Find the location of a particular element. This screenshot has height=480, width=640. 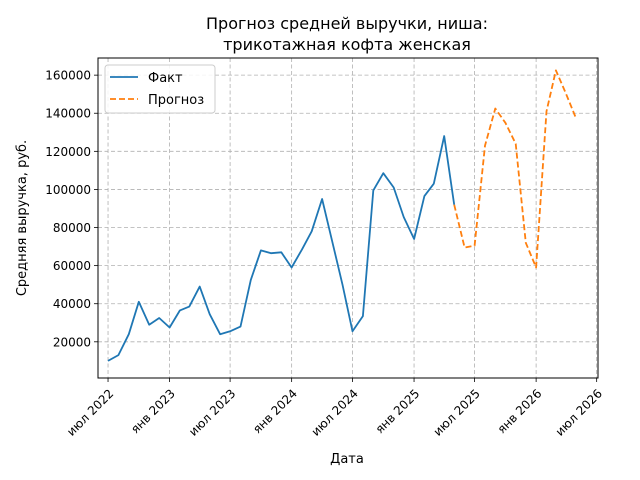

y-axis-label: Средняя выручка, руб. is located at coordinates (22, 218).